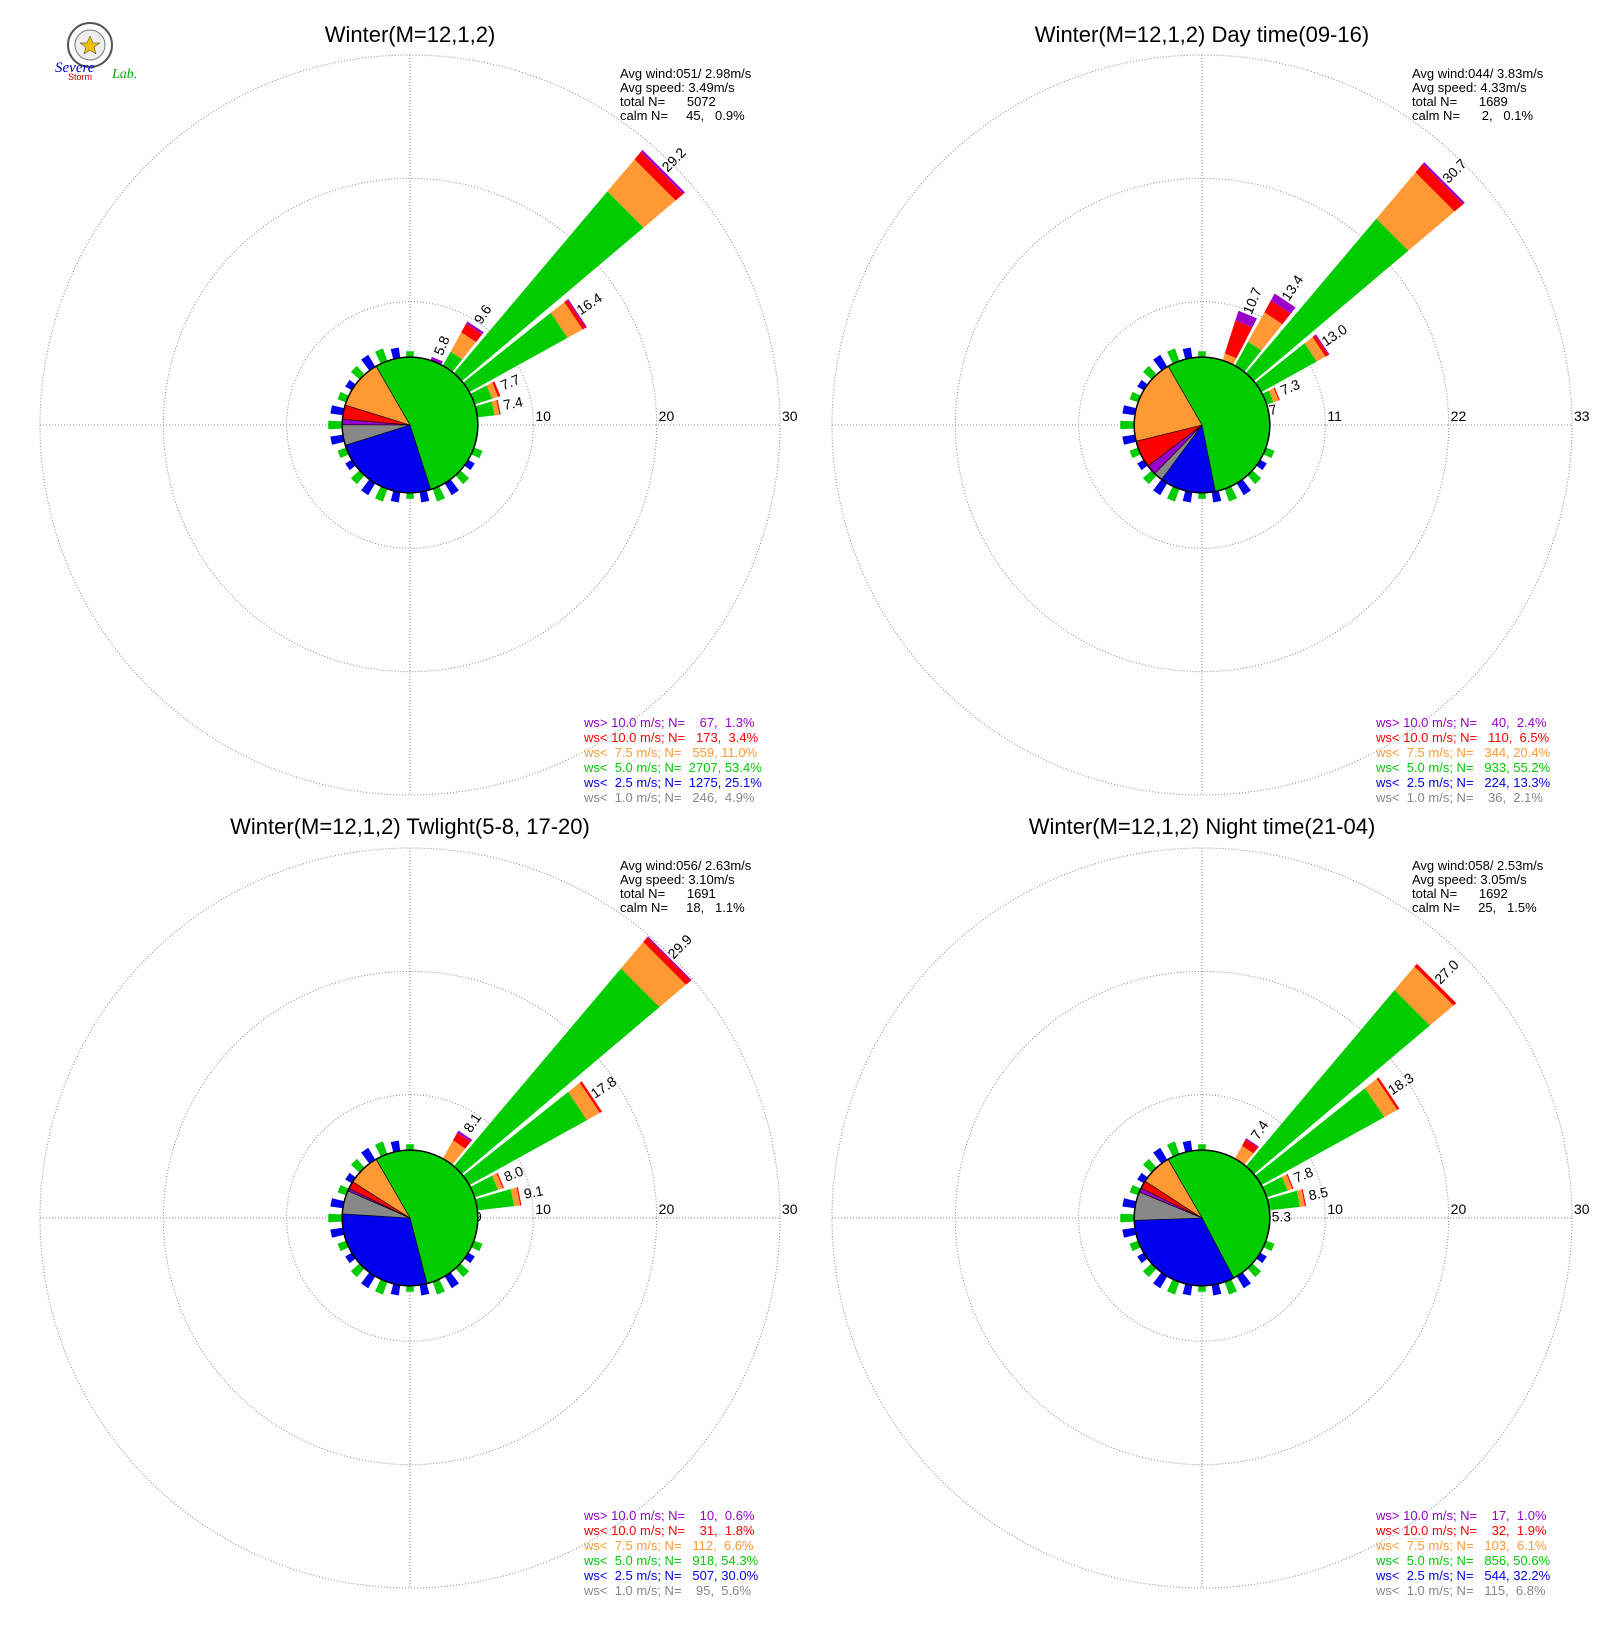 This screenshot has width=1620, height=1640. I want to click on logo: Severe Storm Lab., so click(96, 52).